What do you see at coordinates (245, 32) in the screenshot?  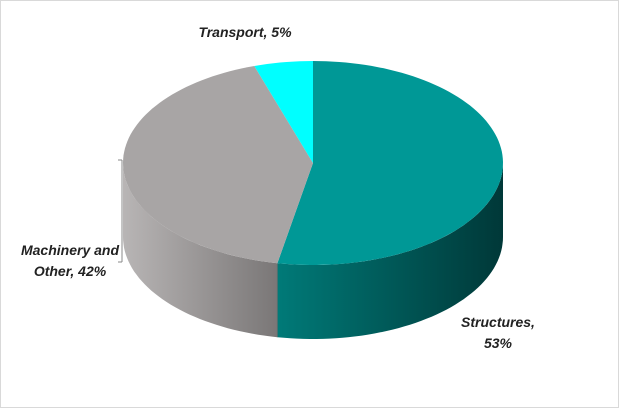 I see `data-label: Transport, 5%` at bounding box center [245, 32].